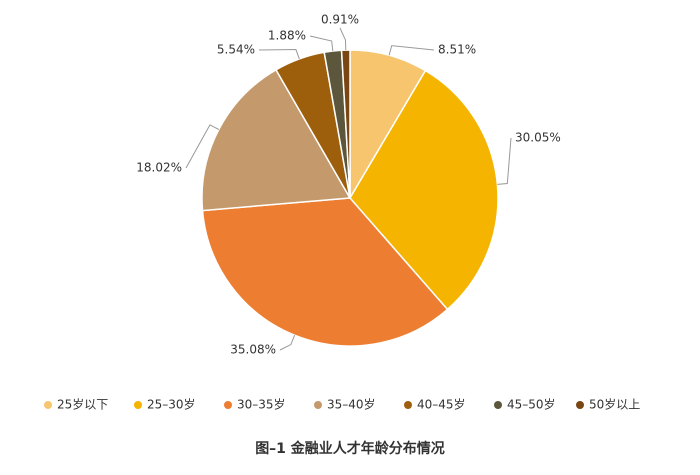  What do you see at coordinates (340, 20) in the screenshot?
I see `data-label: 0.91%` at bounding box center [340, 20].